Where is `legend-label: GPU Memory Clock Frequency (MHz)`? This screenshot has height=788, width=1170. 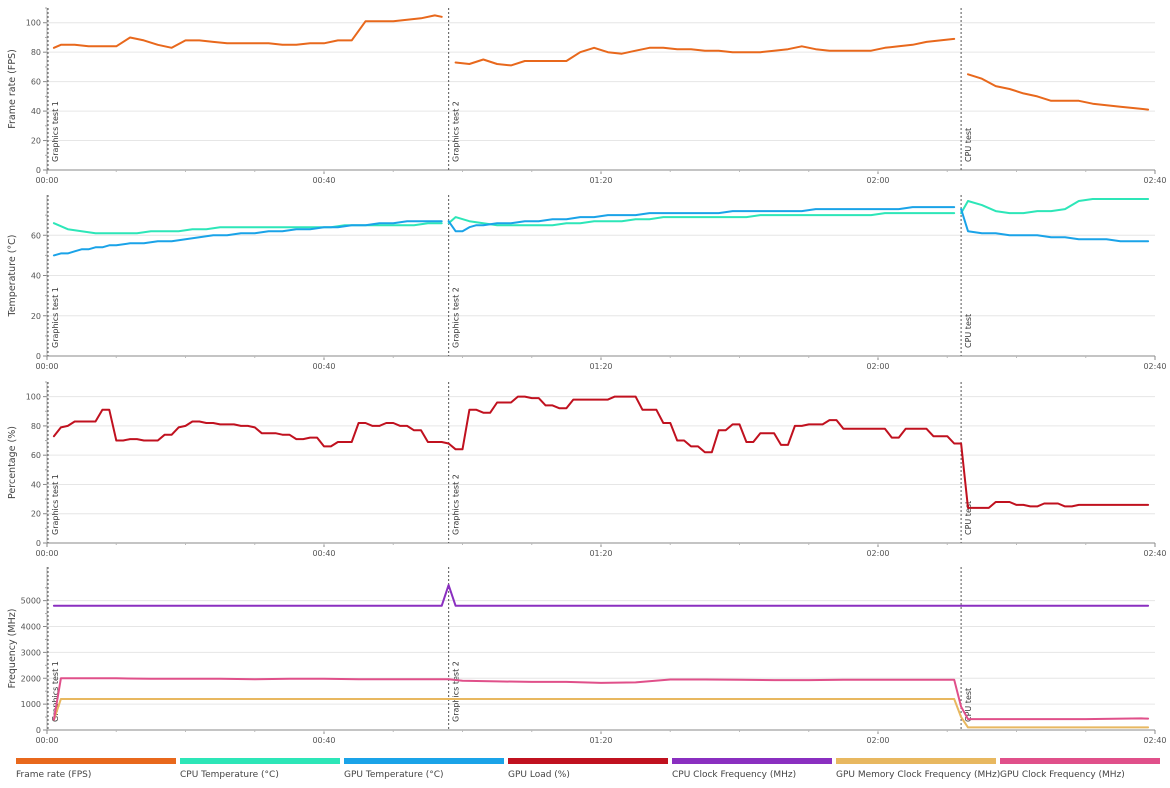
legend-label: GPU Memory Clock Frequency (MHz) is located at coordinates (918, 775).